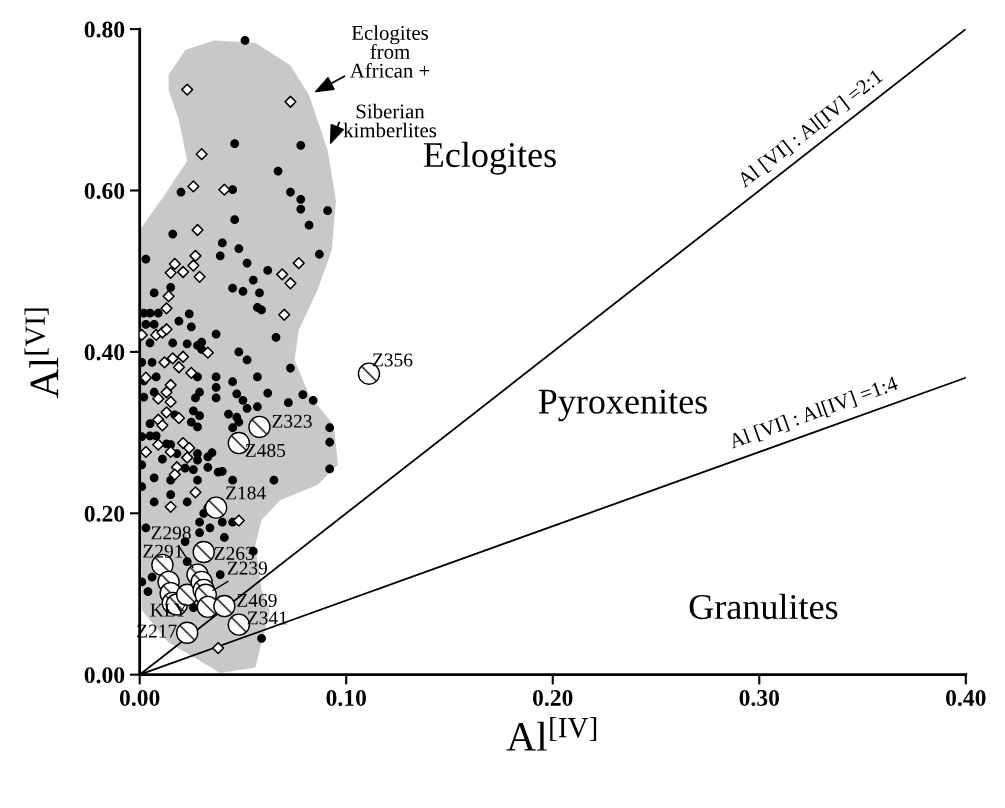 This screenshot has height=808, width=1005. Describe the element at coordinates (104, 675) in the screenshot. I see `y-tick-label: 0.00` at that location.